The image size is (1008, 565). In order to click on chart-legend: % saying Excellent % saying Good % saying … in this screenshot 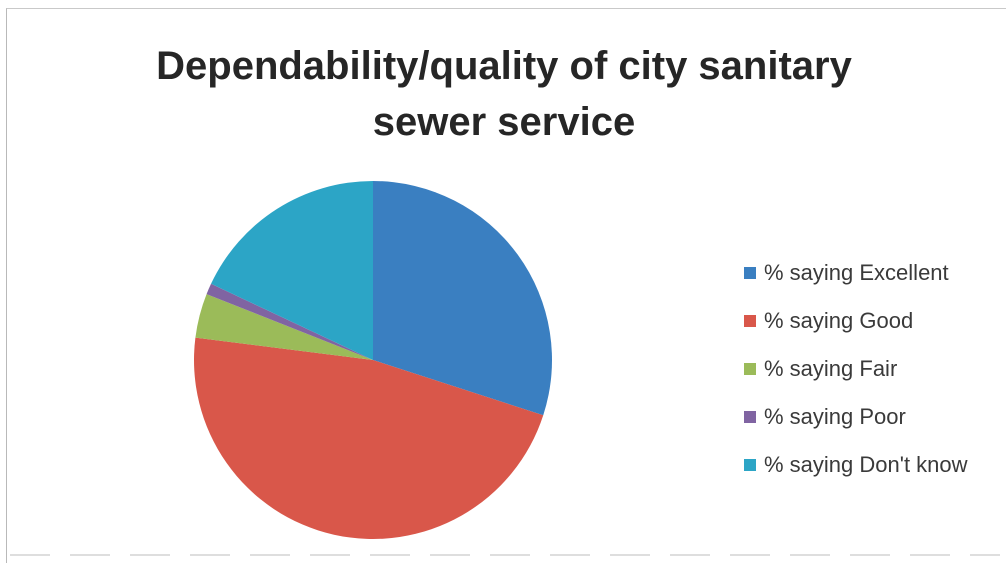, I will do `click(856, 369)`.